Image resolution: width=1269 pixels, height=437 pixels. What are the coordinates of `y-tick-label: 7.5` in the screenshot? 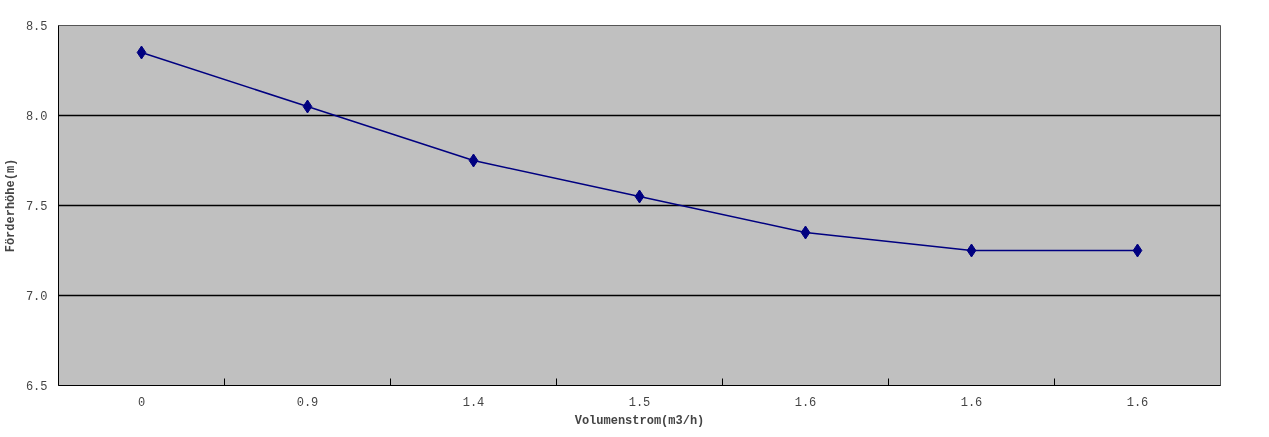 It's located at (36, 207).